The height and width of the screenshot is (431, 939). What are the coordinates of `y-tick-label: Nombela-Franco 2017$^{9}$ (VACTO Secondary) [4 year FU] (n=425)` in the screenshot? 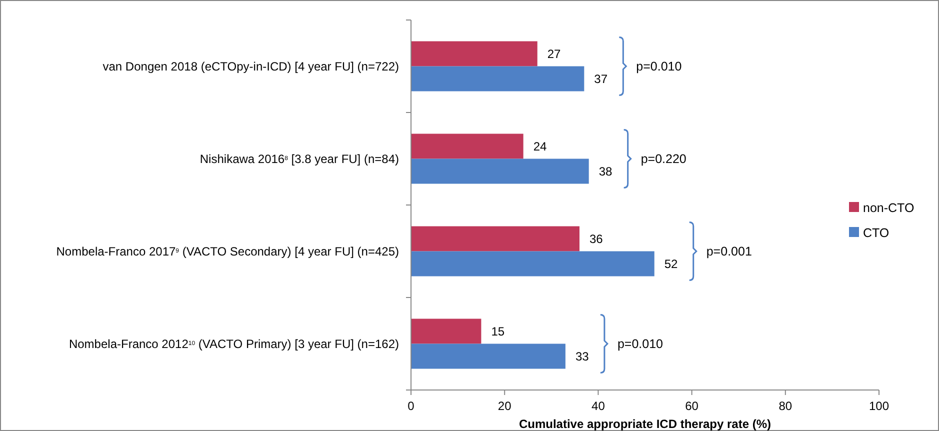 It's located at (227, 251).